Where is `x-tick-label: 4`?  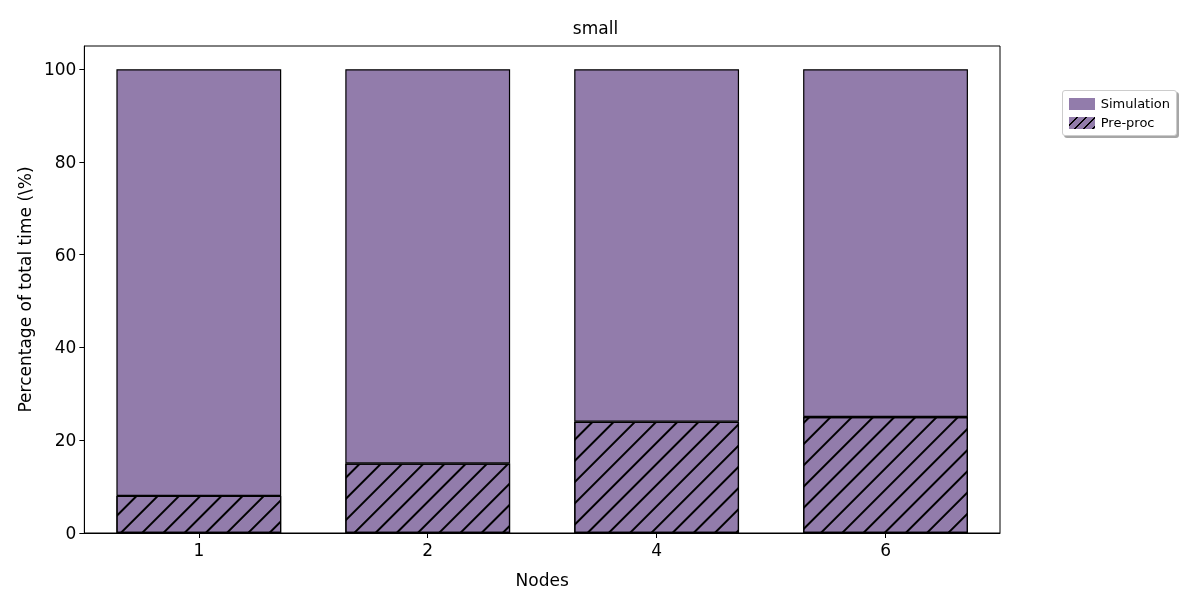 x-tick-label: 4 is located at coordinates (657, 549).